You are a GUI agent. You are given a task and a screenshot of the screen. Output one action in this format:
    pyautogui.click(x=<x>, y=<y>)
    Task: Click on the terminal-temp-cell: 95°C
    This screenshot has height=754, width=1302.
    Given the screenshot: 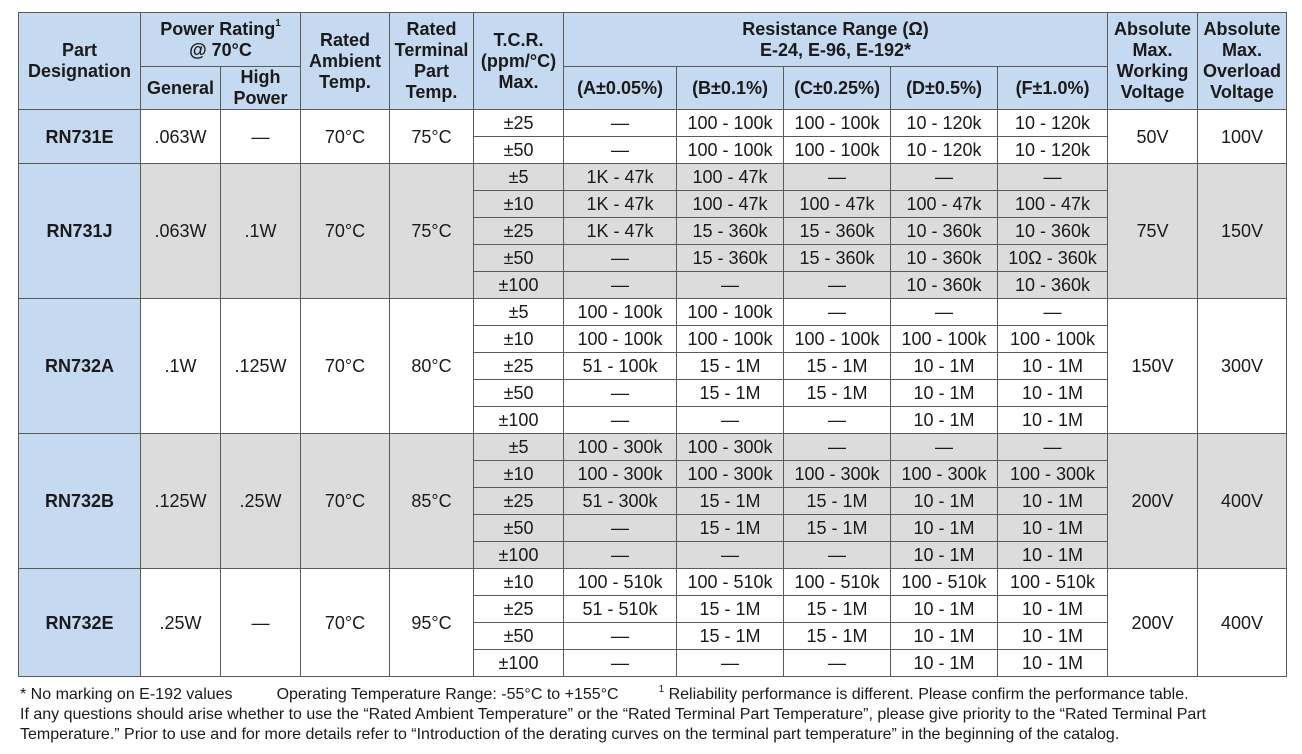 What is the action you would take?
    pyautogui.click(x=432, y=622)
    